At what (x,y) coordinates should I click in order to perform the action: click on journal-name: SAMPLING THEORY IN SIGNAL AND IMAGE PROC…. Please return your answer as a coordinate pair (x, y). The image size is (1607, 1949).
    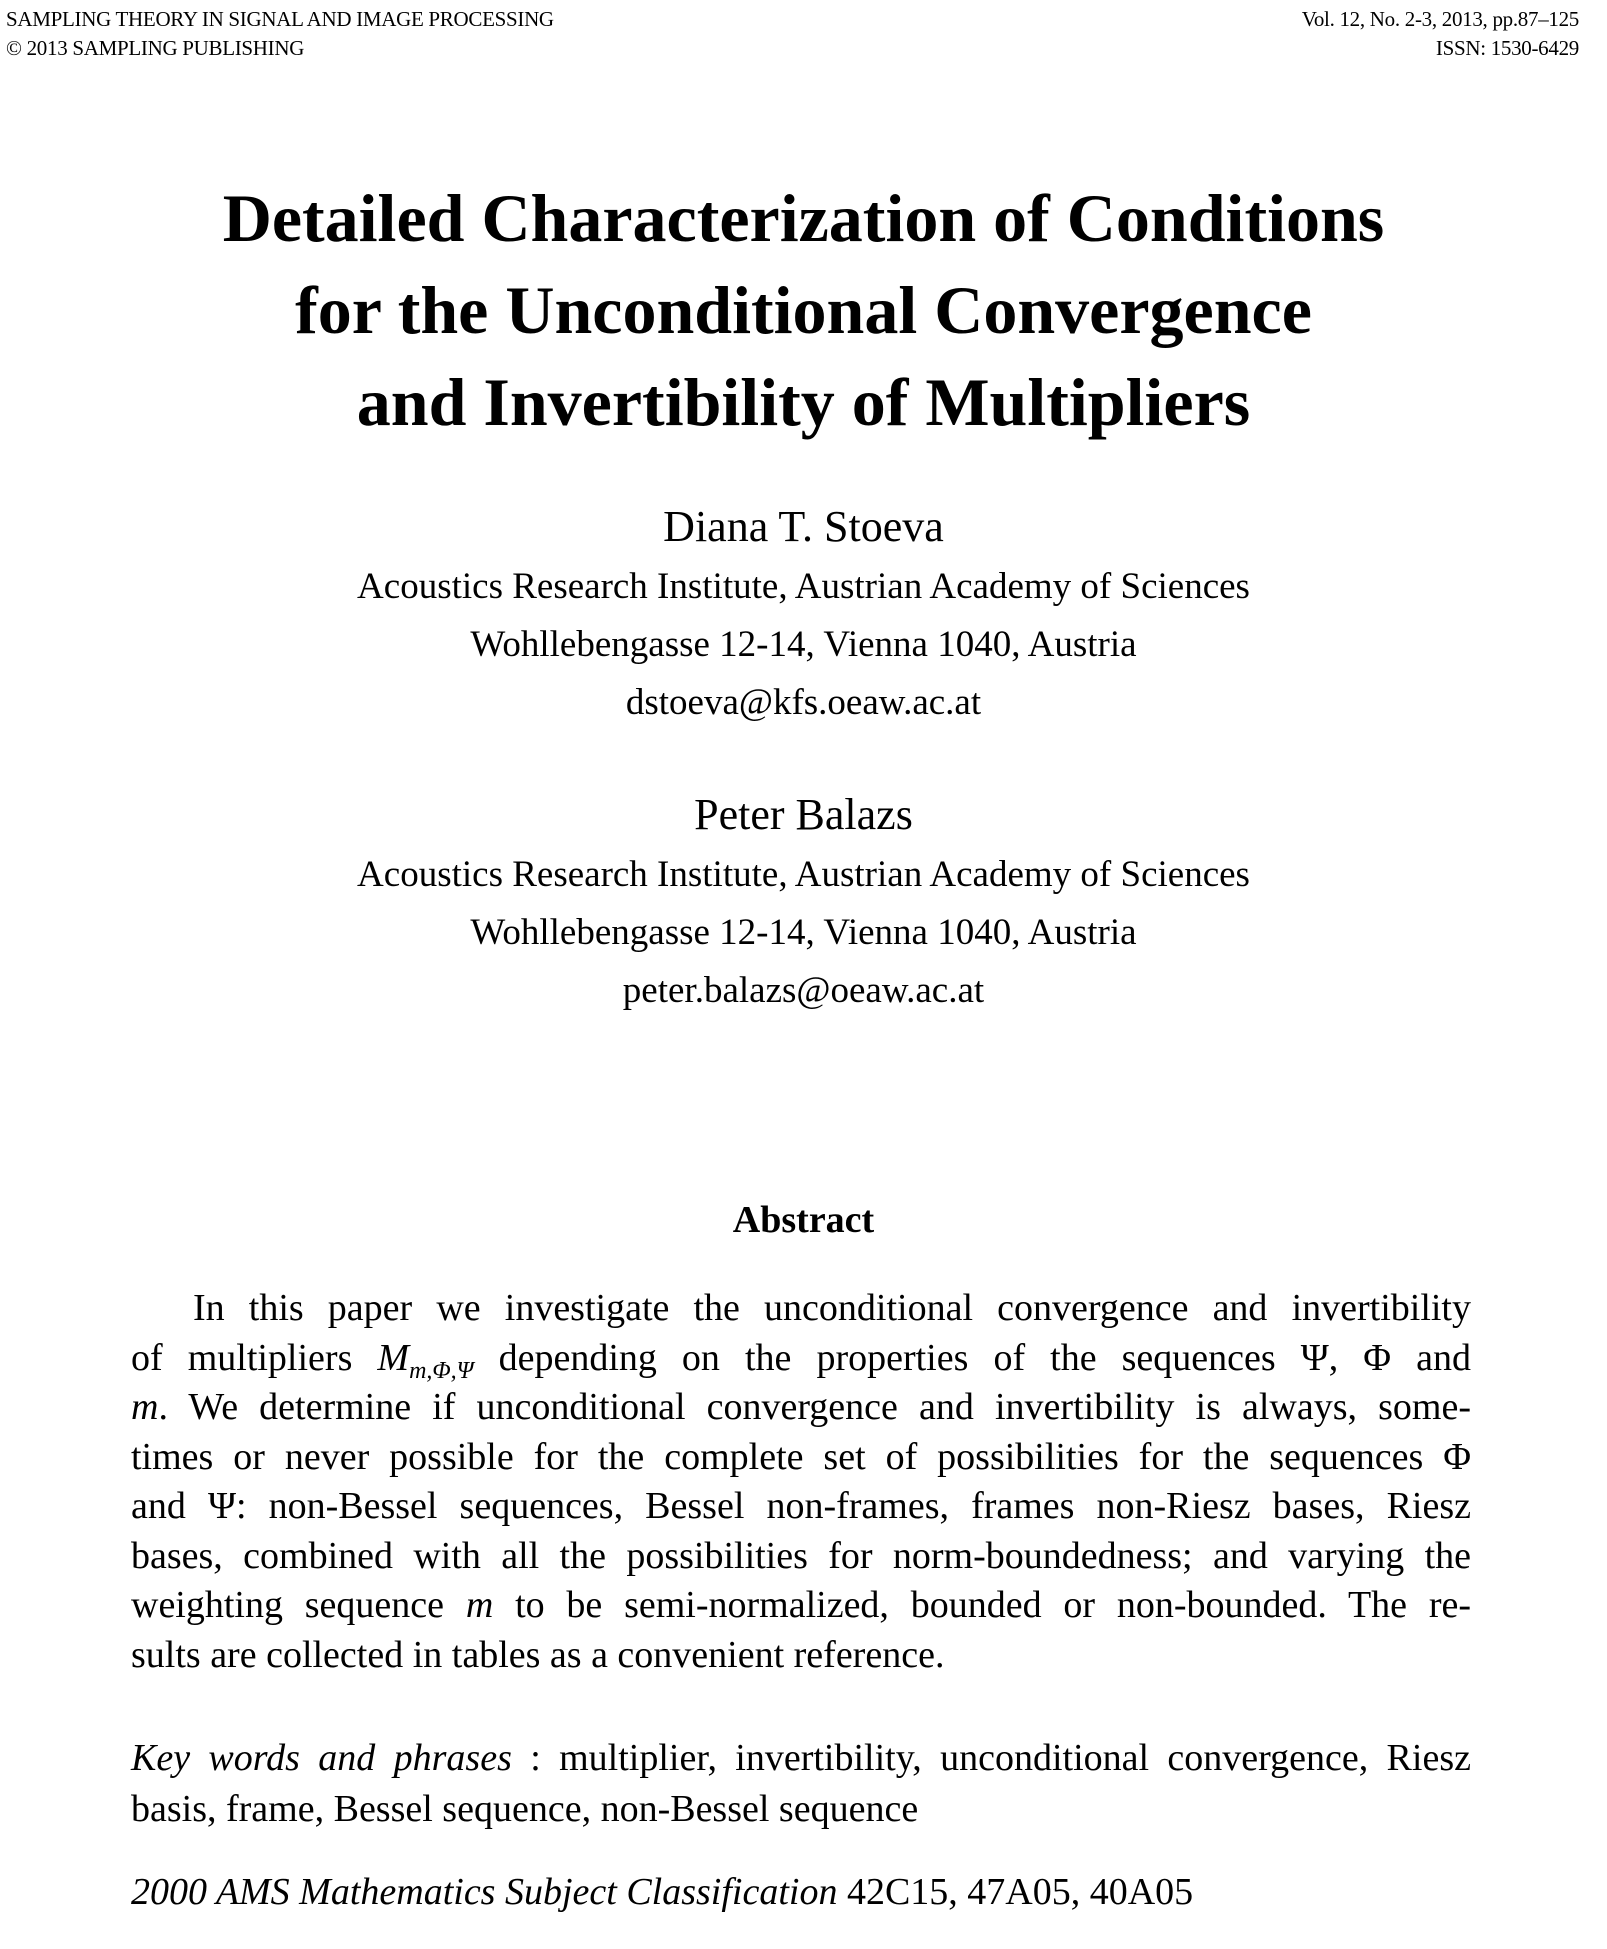
    Looking at the image, I should click on (280, 19).